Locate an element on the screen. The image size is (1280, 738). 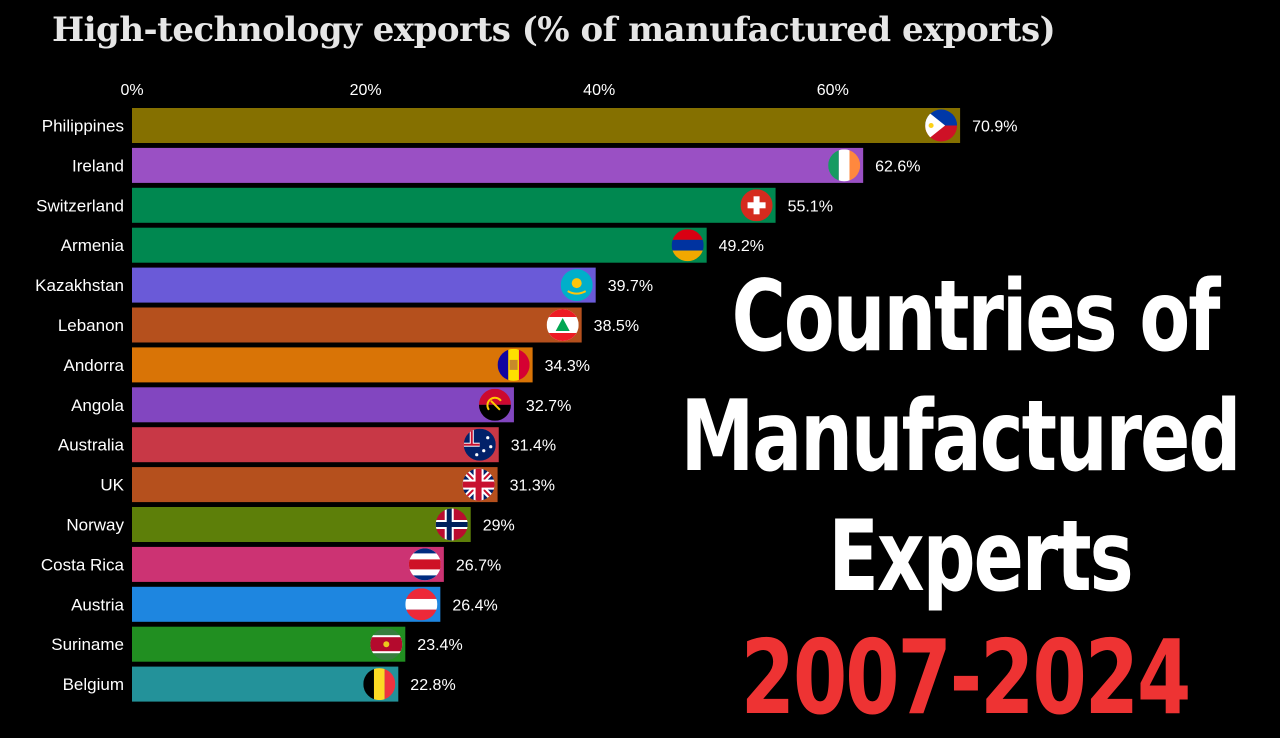
austria-flag-icon is located at coordinates (421, 604).